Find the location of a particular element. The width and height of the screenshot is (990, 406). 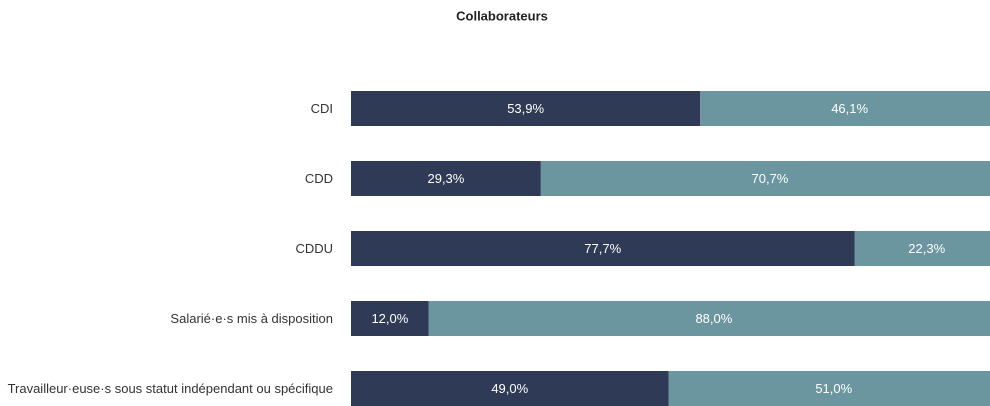

category-label: CDD is located at coordinates (166, 178).